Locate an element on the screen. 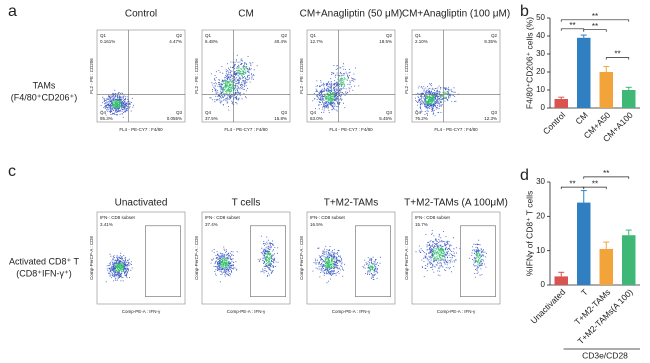 This screenshot has height=363, width=650. y-tick-label: 50 is located at coordinates (540, 17).